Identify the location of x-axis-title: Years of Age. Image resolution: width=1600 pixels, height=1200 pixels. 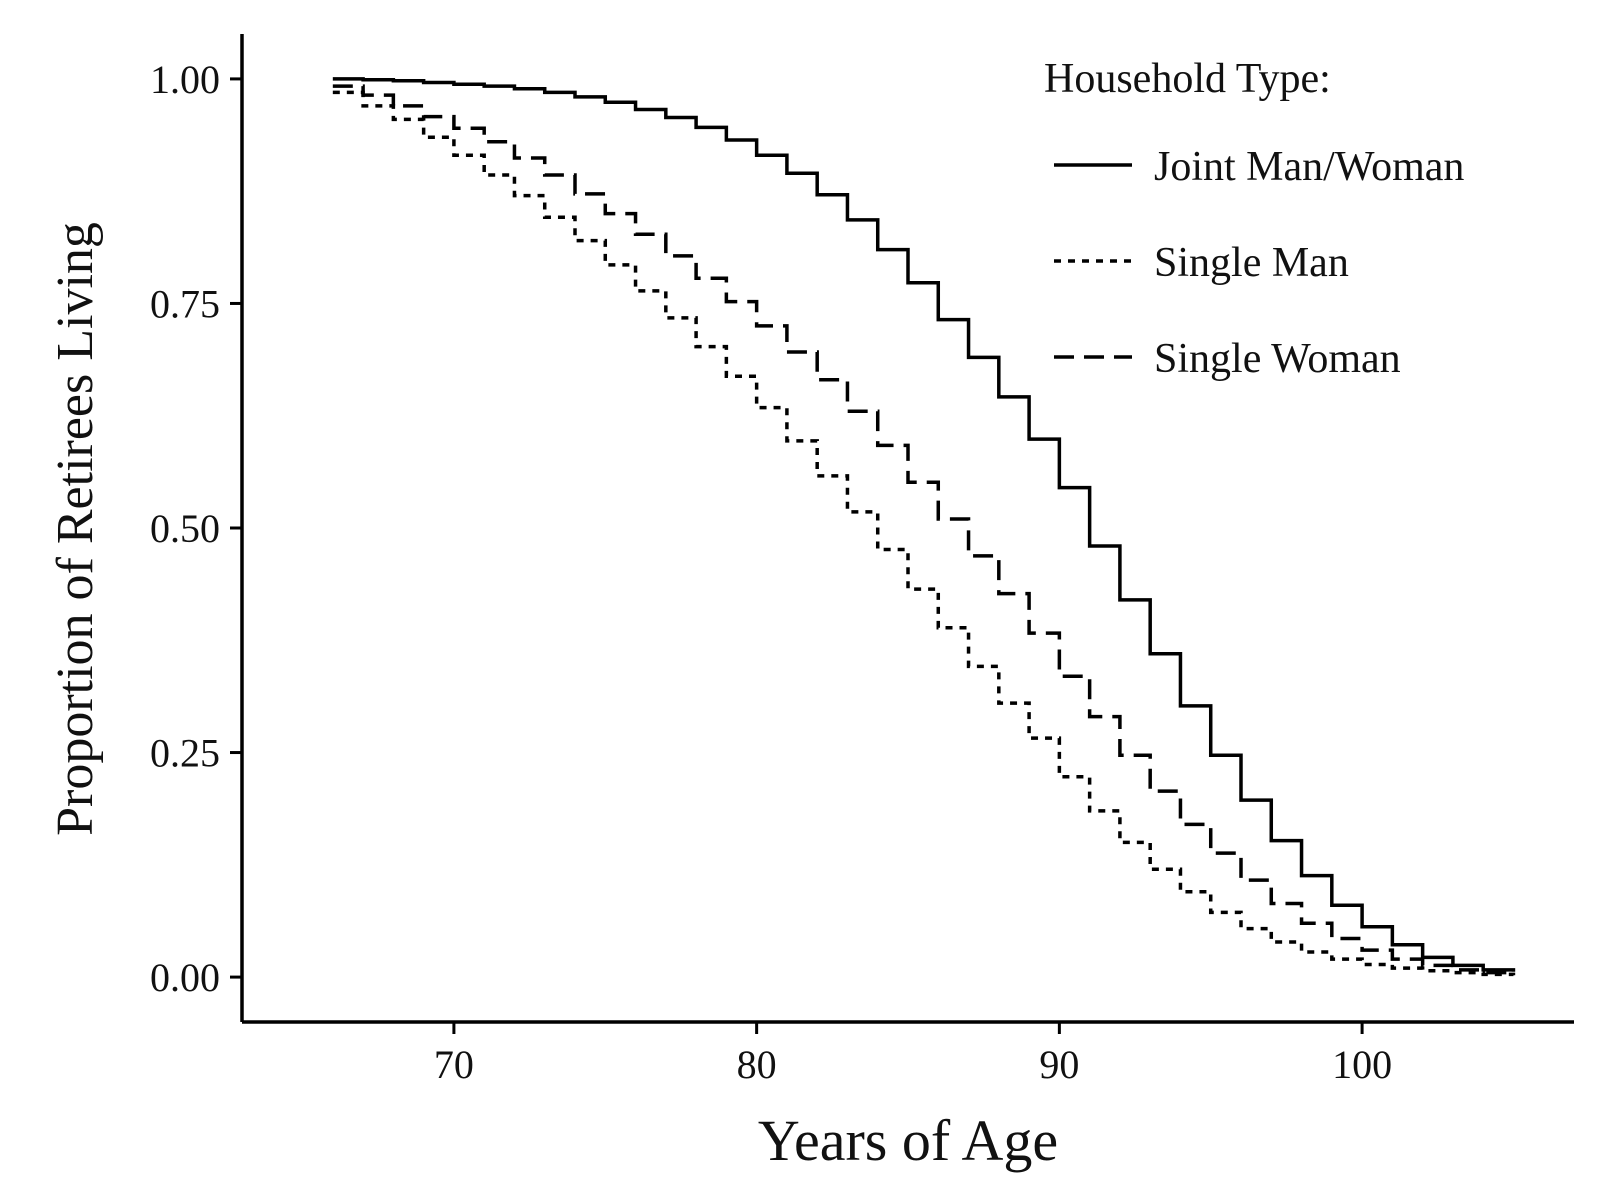
(908, 1140).